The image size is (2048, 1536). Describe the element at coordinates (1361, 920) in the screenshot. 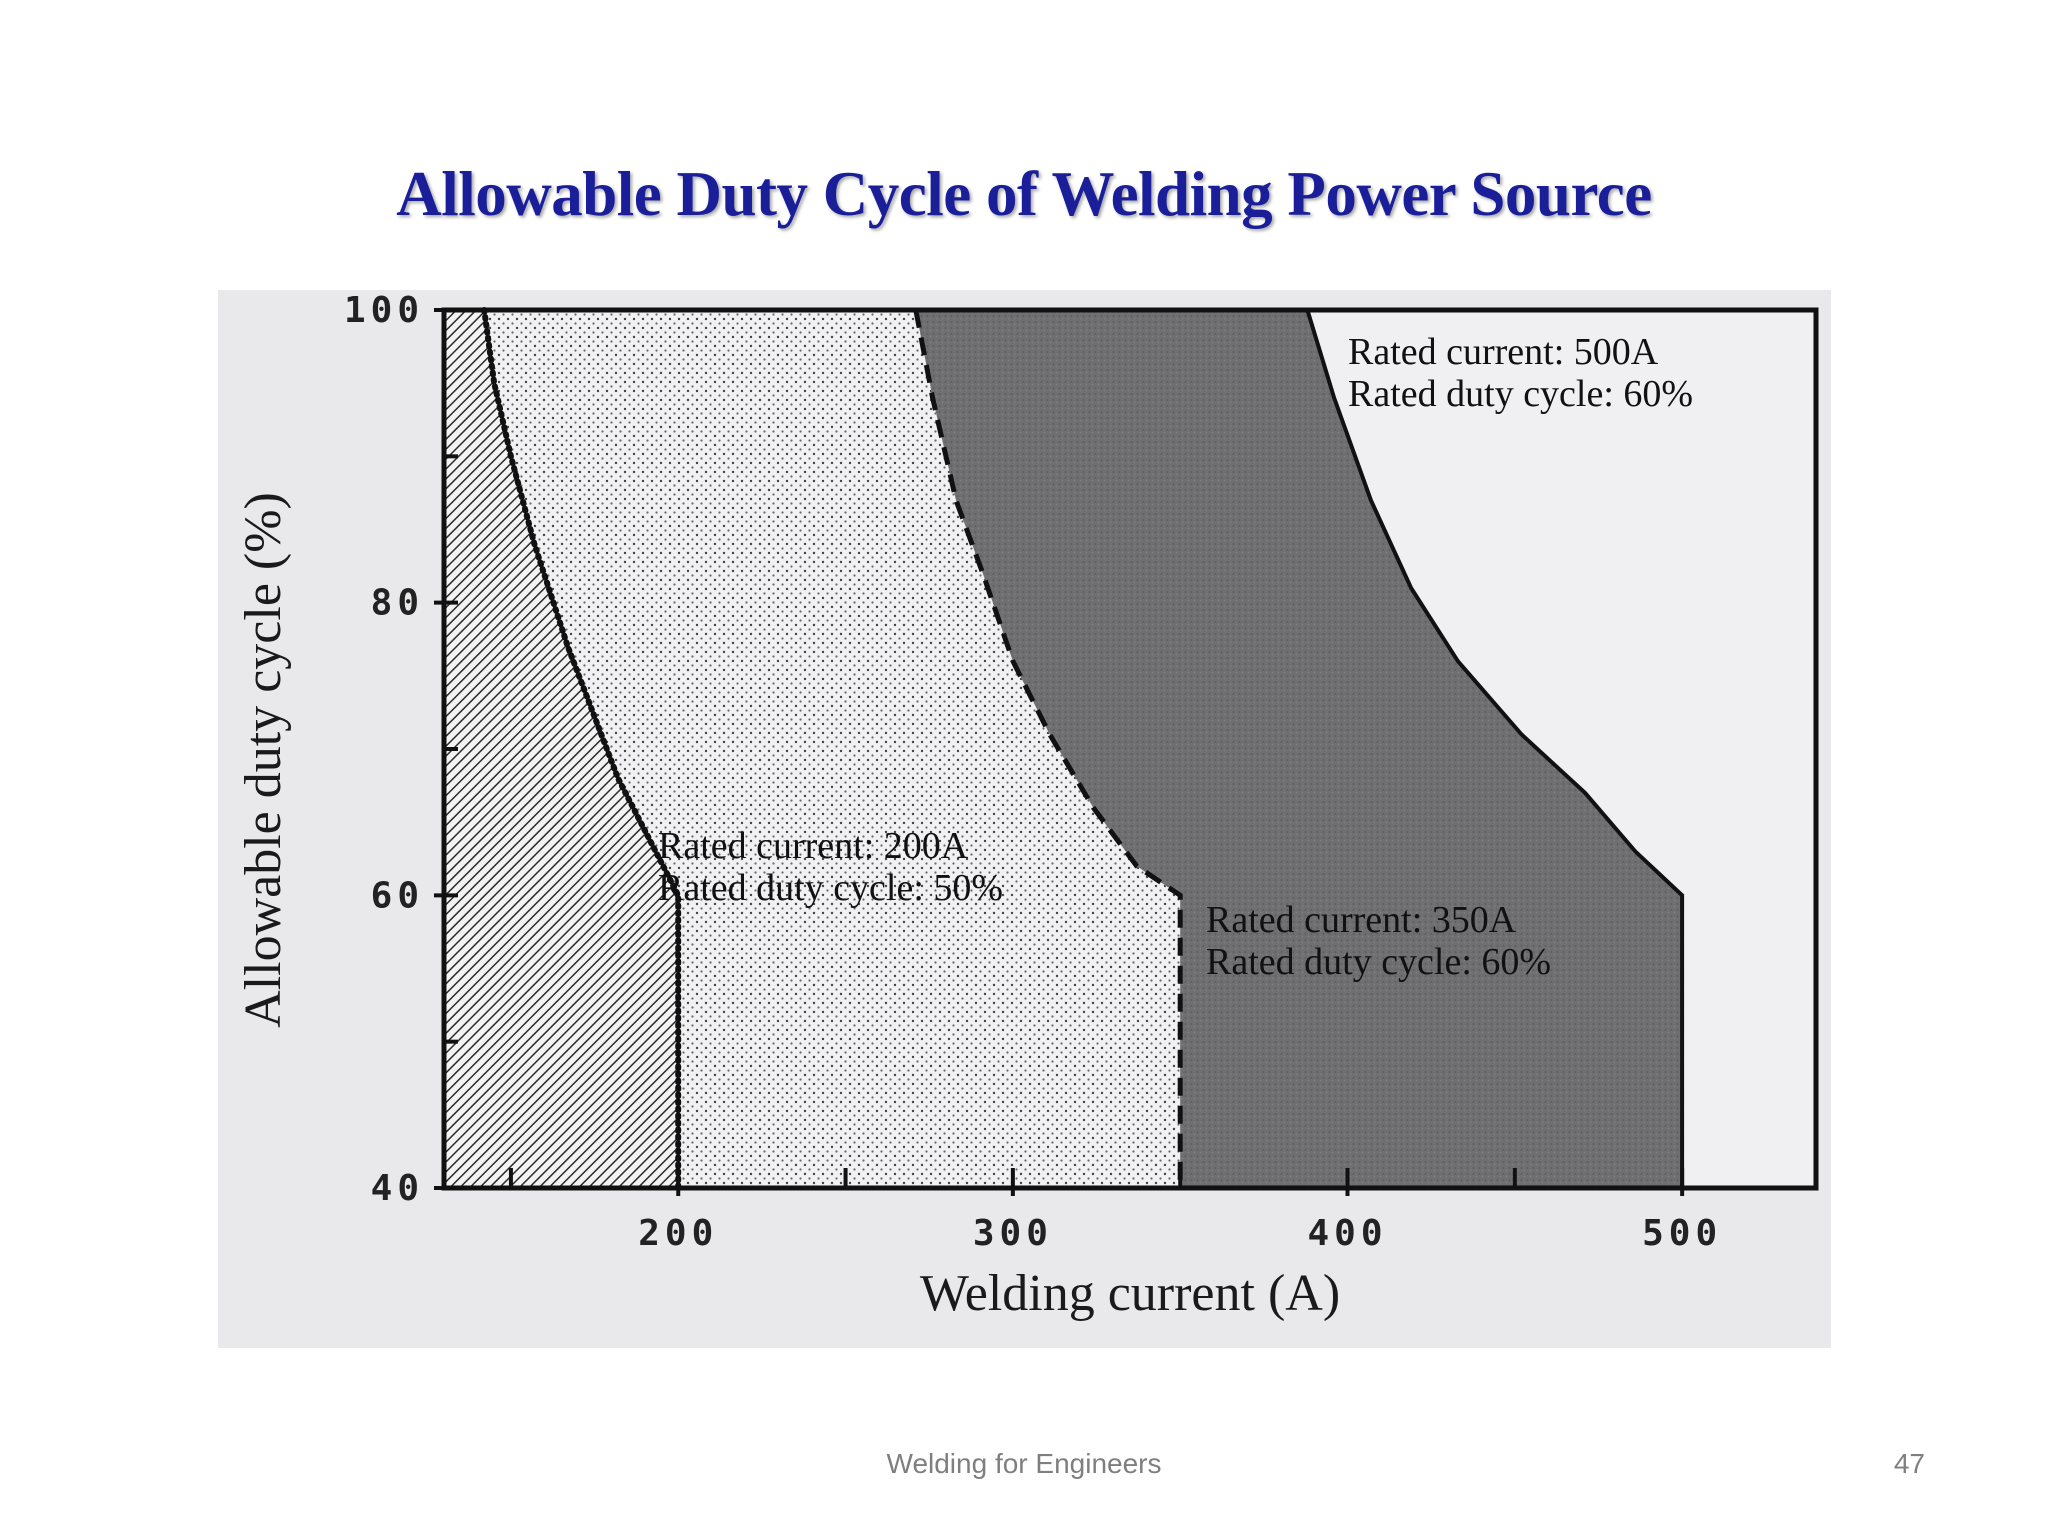

I see `annotation-350A-current: Rated current: 350A` at that location.